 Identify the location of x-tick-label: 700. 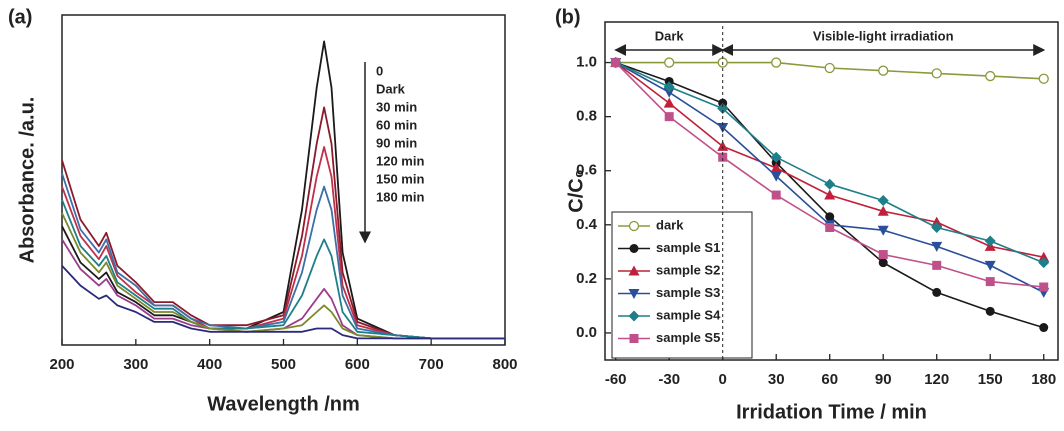
(431, 364).